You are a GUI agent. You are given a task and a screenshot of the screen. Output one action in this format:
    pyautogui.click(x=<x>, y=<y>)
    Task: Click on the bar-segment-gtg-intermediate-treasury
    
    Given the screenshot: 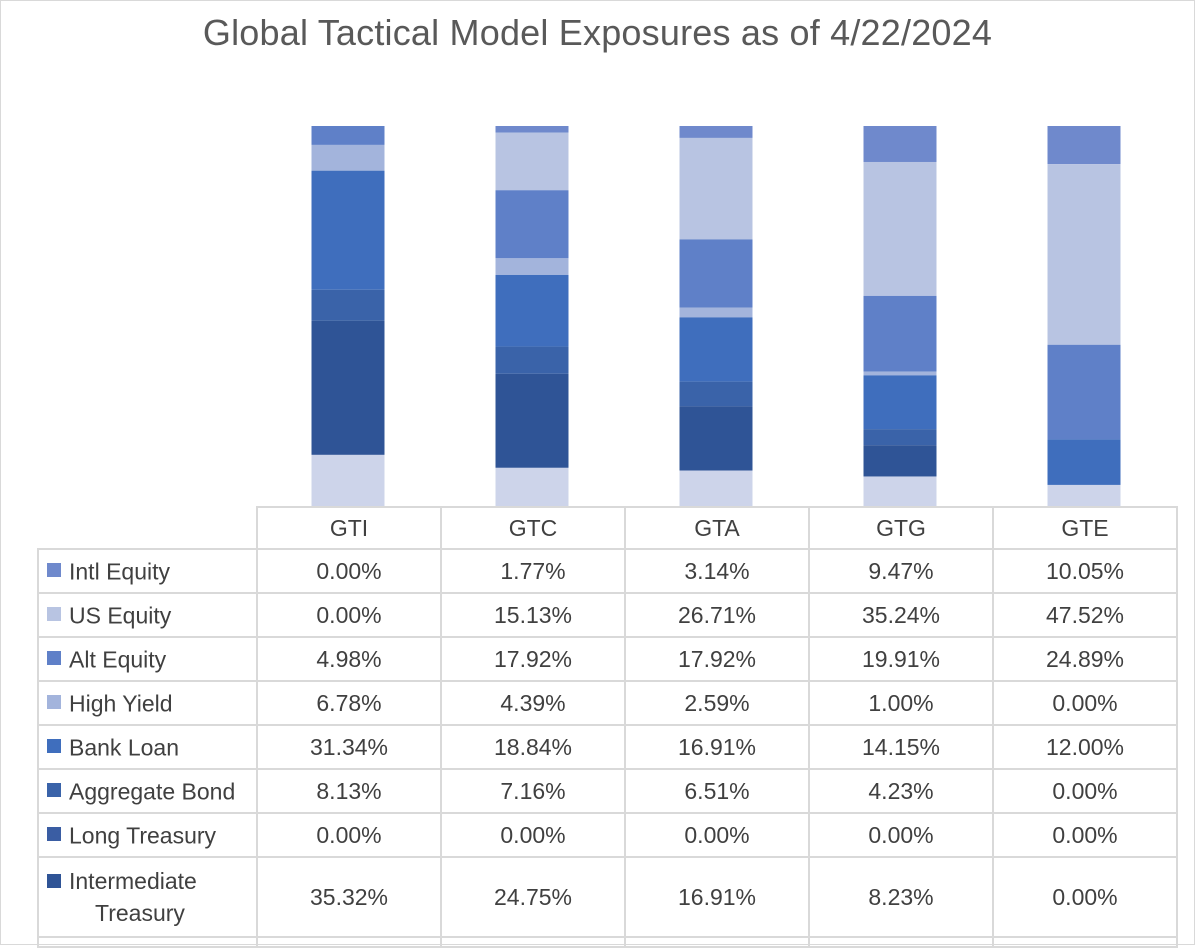 What is the action you would take?
    pyautogui.click(x=900, y=461)
    